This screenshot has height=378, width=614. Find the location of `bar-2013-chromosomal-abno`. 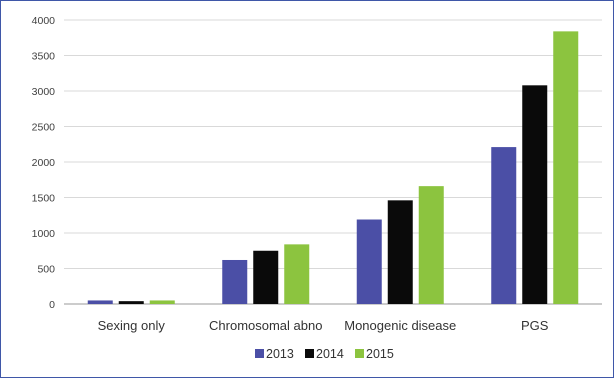

bar-2013-chromosomal-abno is located at coordinates (235, 281).